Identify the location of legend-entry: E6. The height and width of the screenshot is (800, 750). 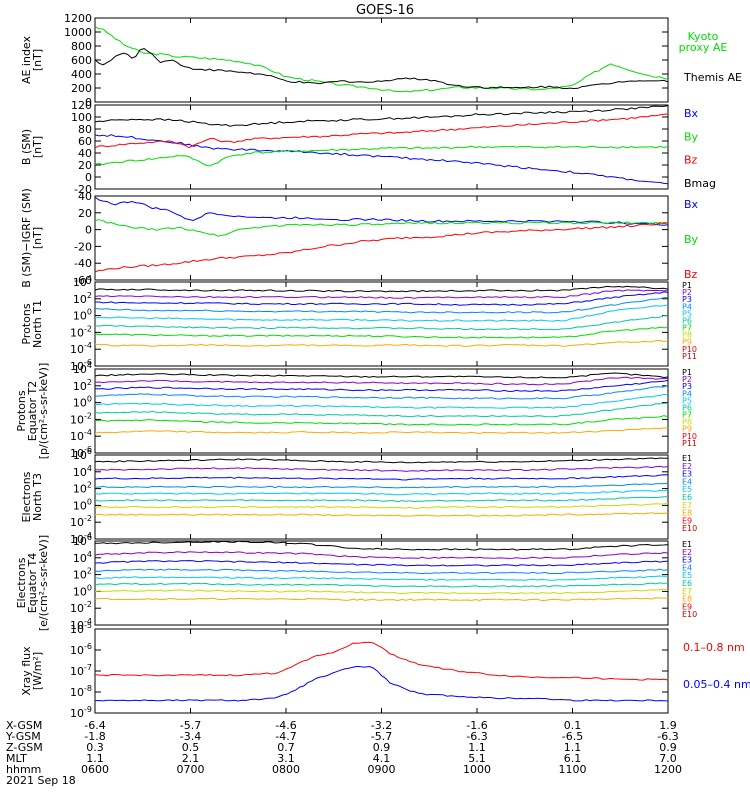
(687, 497).